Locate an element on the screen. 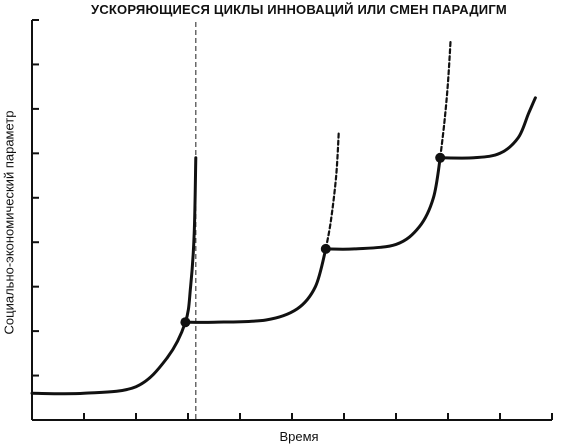 This screenshot has height=447, width=568. series-line-cycle-2-extension is located at coordinates (332, 190).